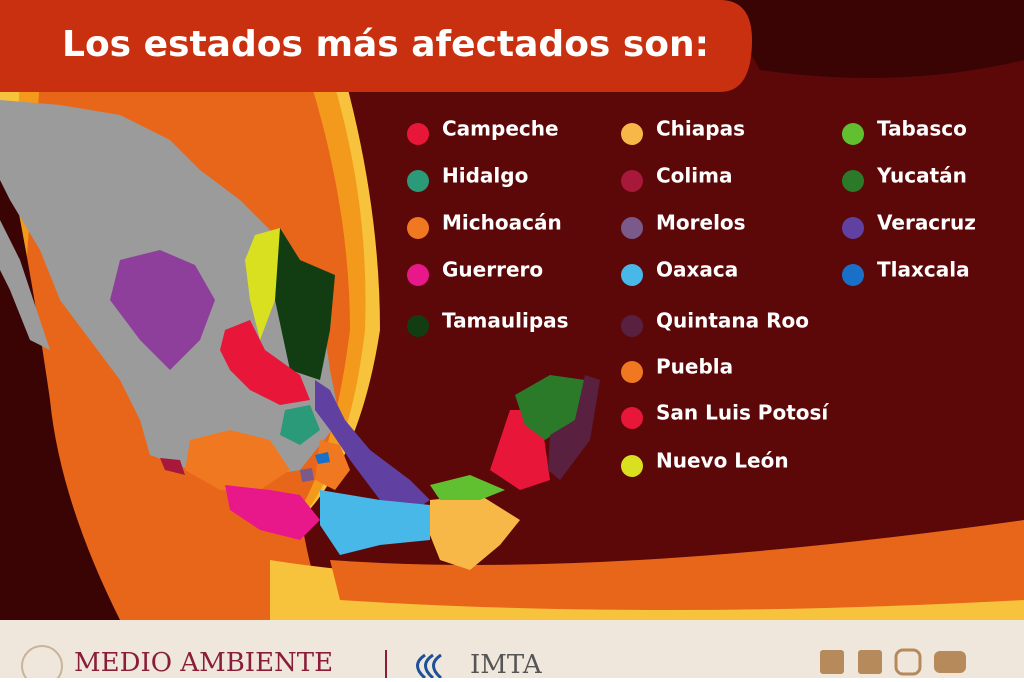 This screenshot has width=1024, height=682. What do you see at coordinates (722, 461) in the screenshot?
I see `legend-label: Nuevo León` at bounding box center [722, 461].